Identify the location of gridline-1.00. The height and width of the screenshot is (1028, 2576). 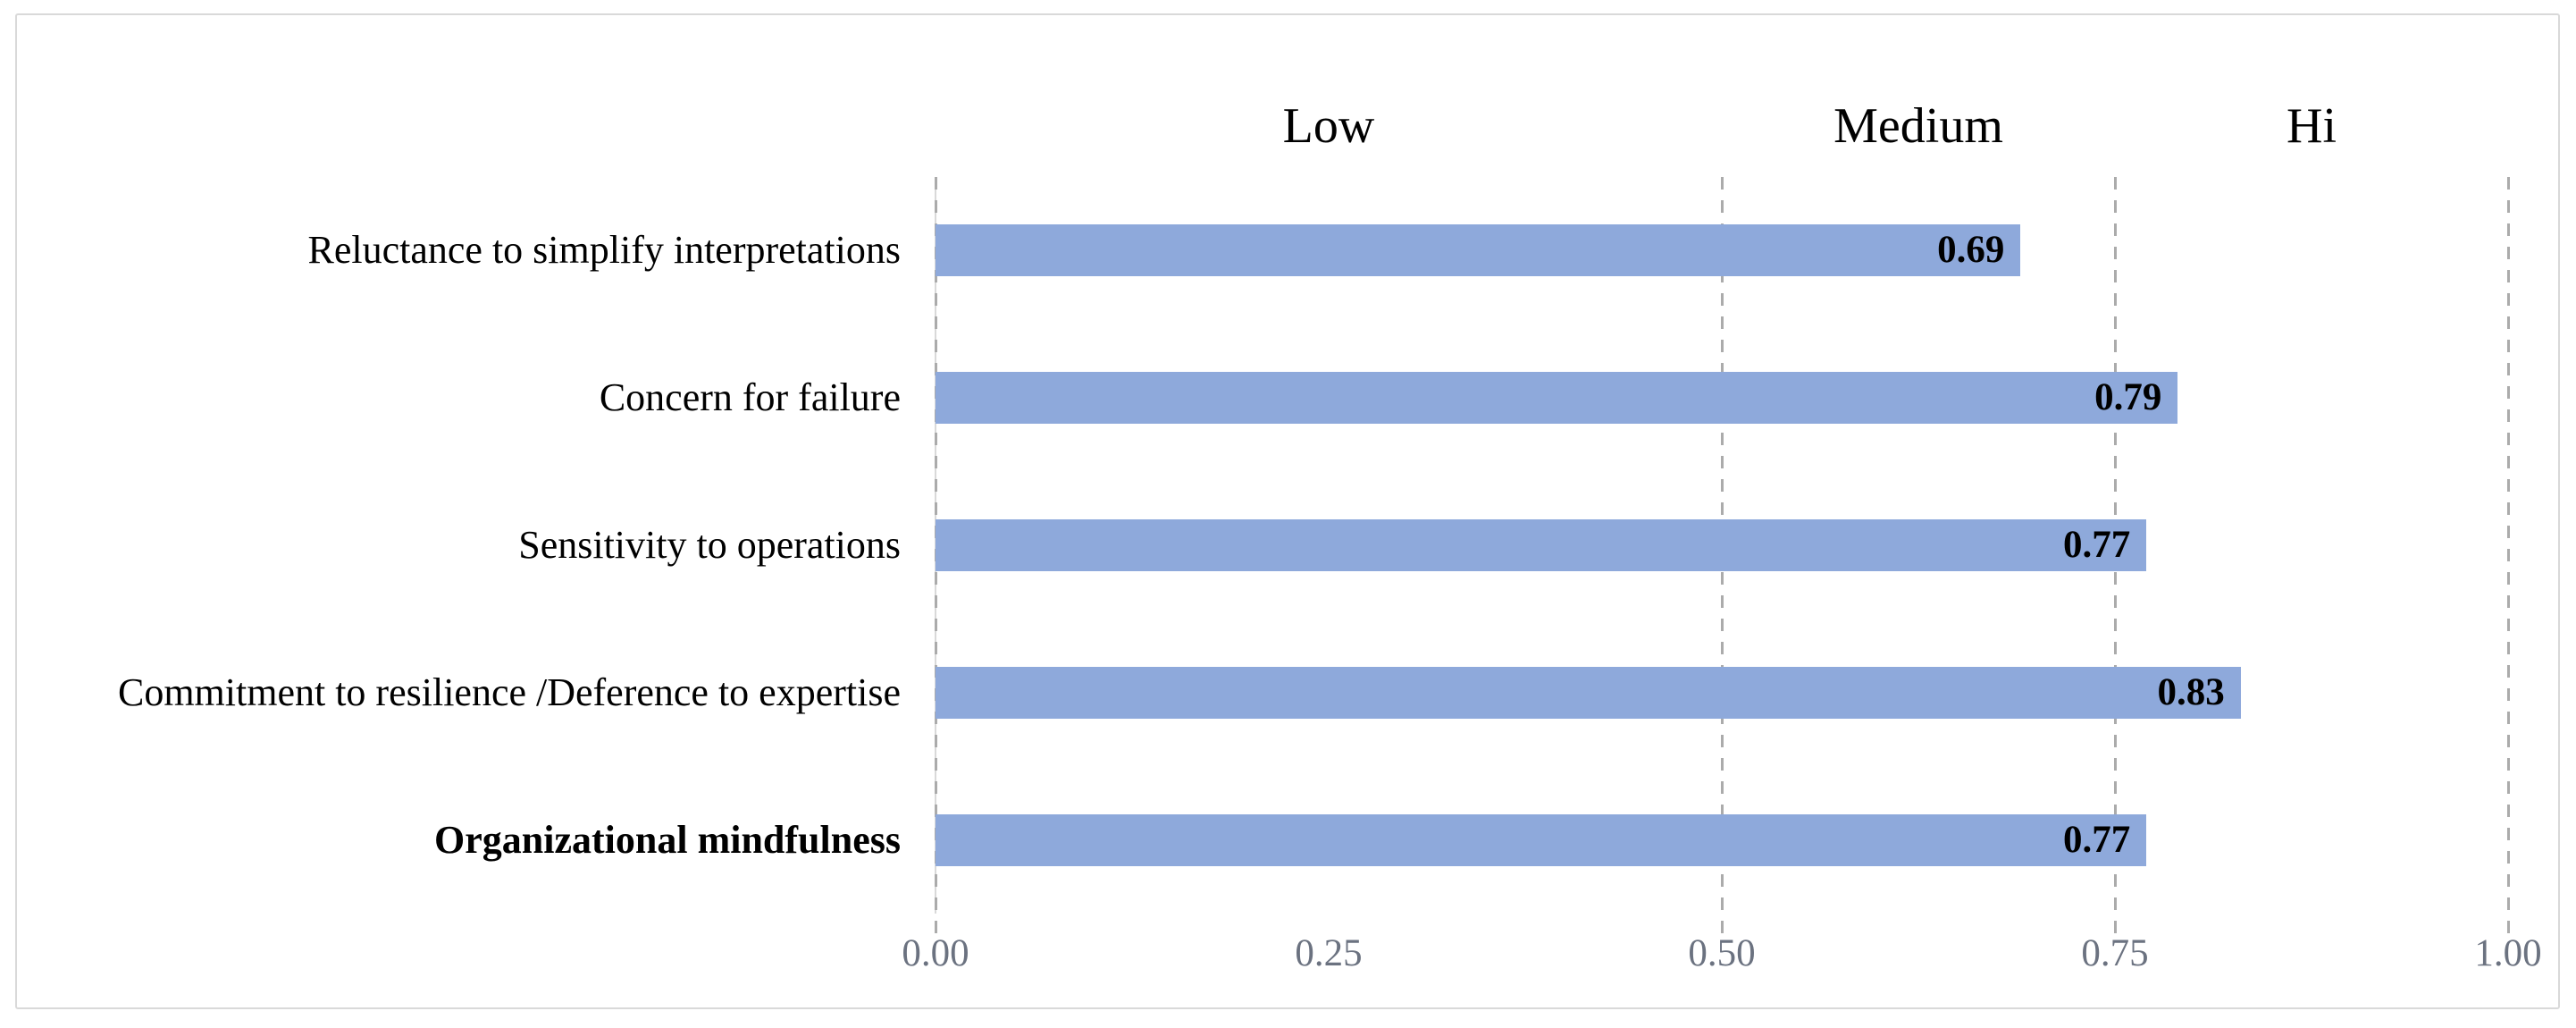
(2508, 556).